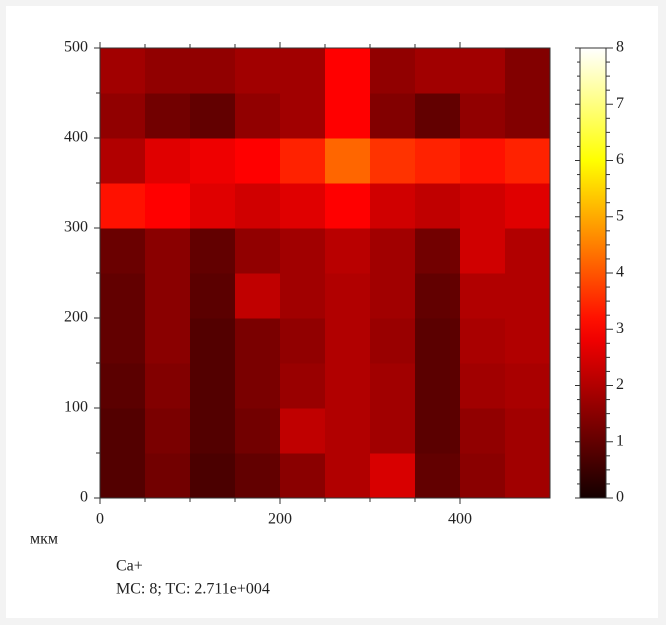 This screenshot has height=625, width=666. What do you see at coordinates (280, 519) in the screenshot?
I see `x-tick-label: 200` at bounding box center [280, 519].